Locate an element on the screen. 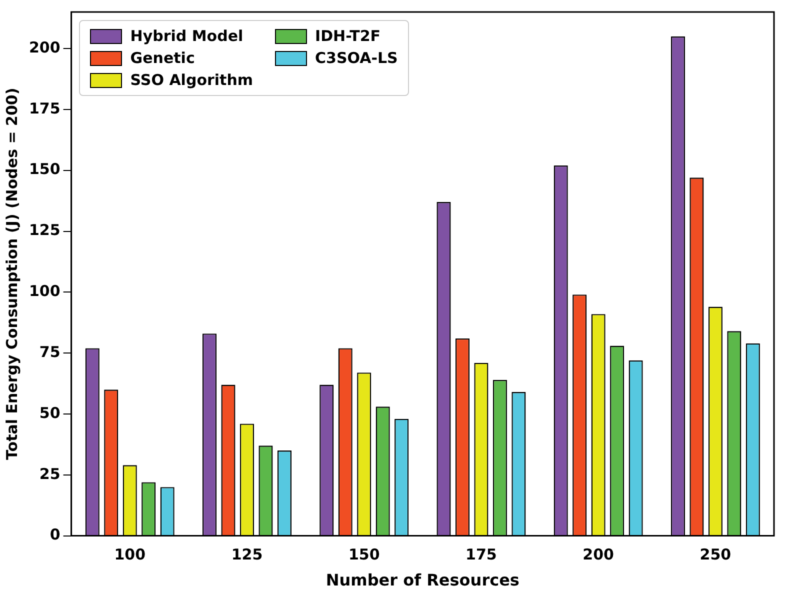 The height and width of the screenshot is (595, 794). x-tick-label: 125 is located at coordinates (247, 555).